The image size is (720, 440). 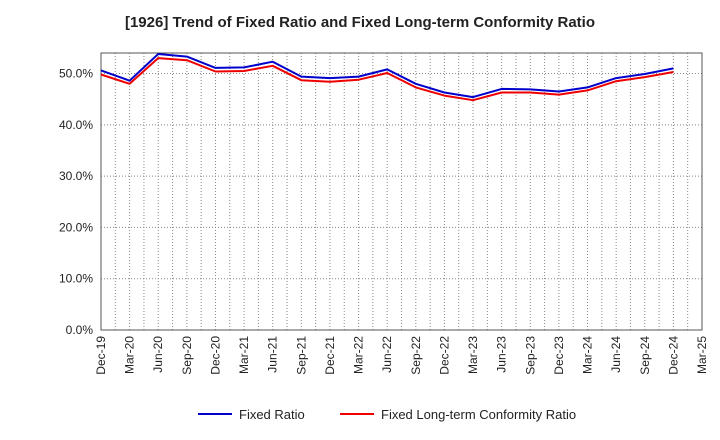 What do you see at coordinates (76, 74) in the screenshot?
I see `y-tick-label: 50.0%` at bounding box center [76, 74].